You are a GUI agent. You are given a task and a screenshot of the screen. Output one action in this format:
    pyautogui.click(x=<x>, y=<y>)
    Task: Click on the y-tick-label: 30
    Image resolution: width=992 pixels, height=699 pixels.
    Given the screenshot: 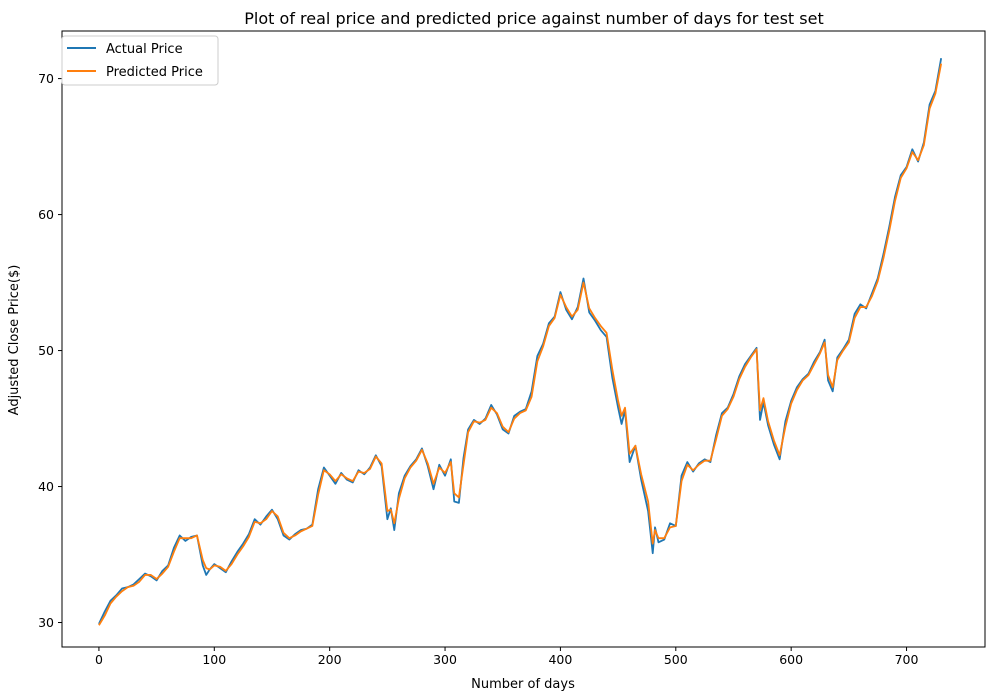 What is the action you would take?
    pyautogui.click(x=46, y=622)
    